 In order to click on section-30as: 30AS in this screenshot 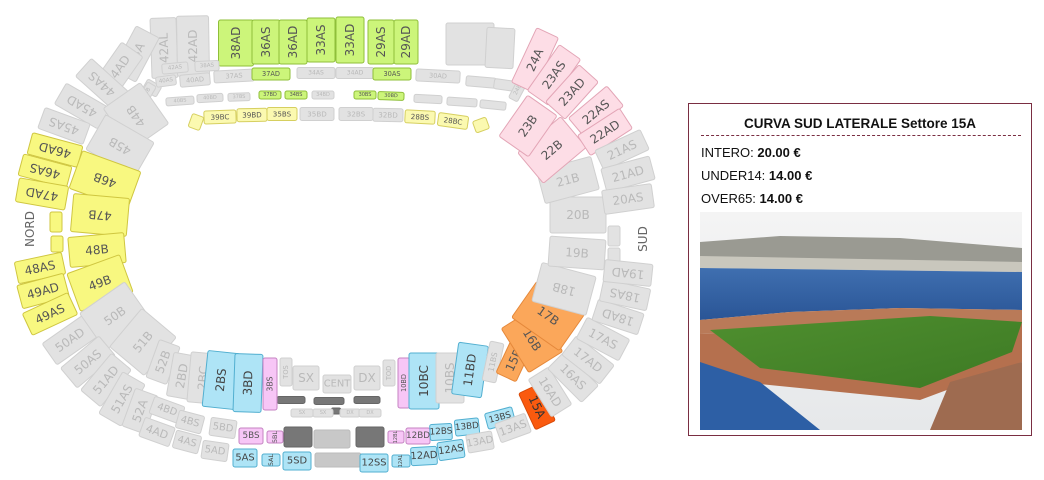, I will do `click(392, 74)`.